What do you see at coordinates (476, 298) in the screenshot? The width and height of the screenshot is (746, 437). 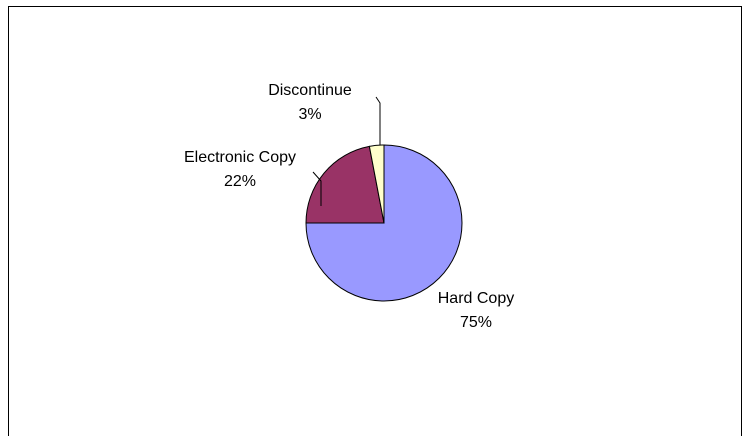 I see `slice-label-hard-copy: Hard Copy` at bounding box center [476, 298].